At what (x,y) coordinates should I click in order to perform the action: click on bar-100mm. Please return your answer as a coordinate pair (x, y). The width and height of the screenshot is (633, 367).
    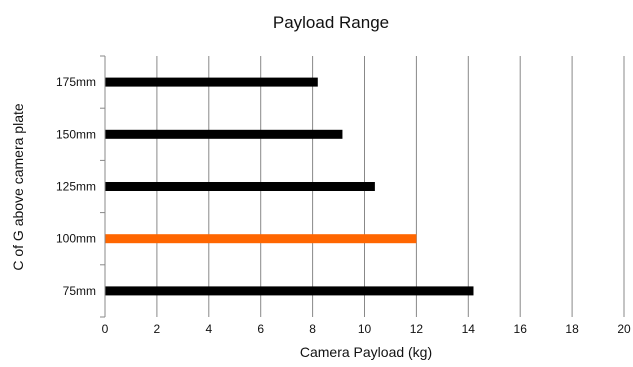
    Looking at the image, I should click on (261, 239).